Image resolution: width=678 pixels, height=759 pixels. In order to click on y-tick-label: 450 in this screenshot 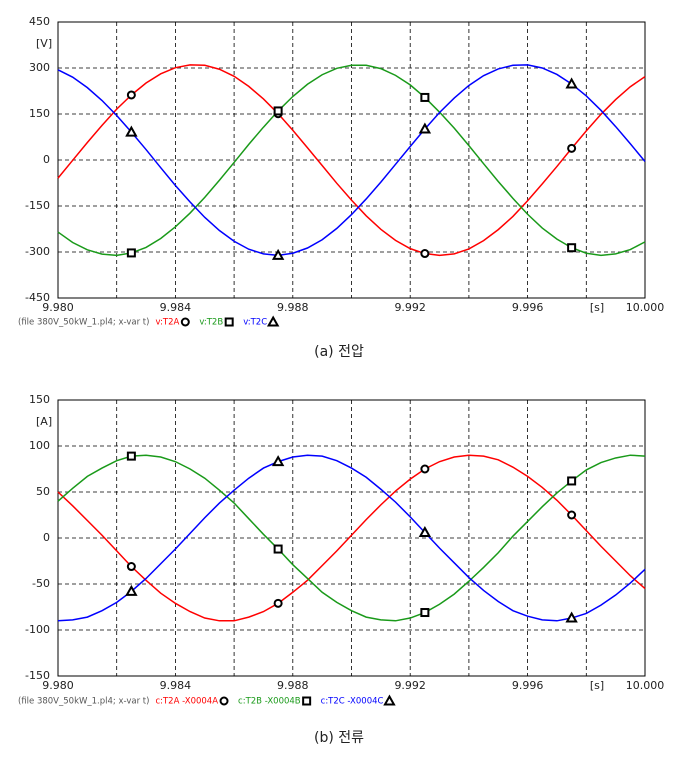, I will do `click(39, 21)`.